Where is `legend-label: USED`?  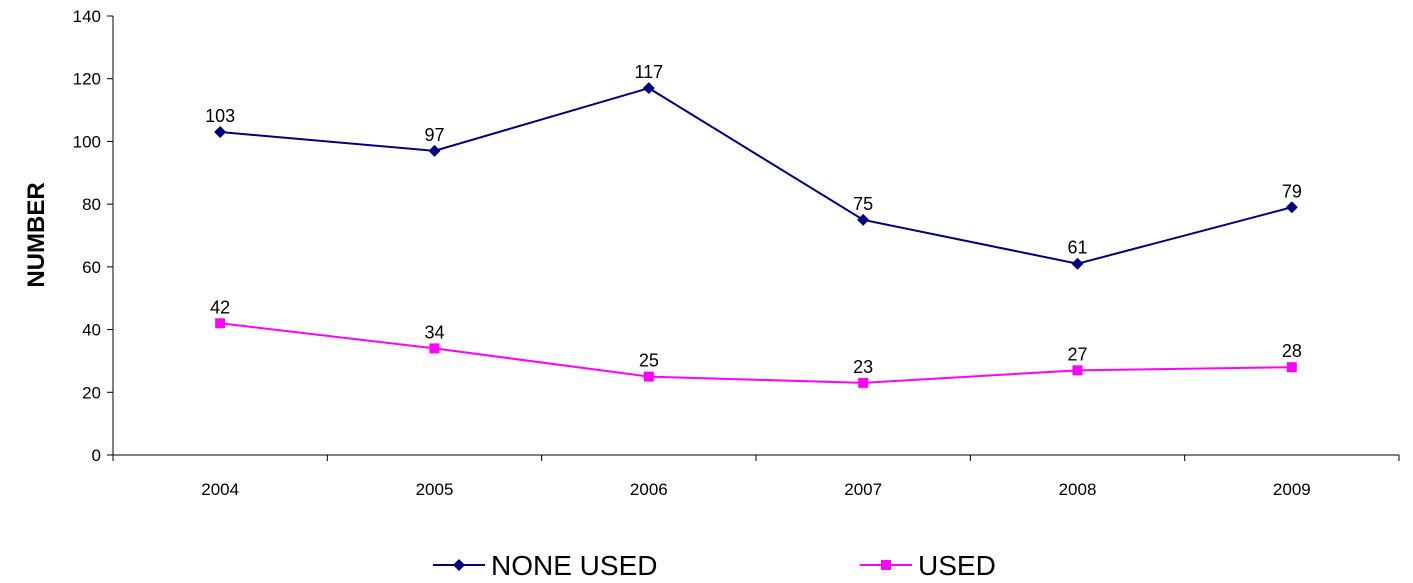
legend-label: USED is located at coordinates (957, 565).